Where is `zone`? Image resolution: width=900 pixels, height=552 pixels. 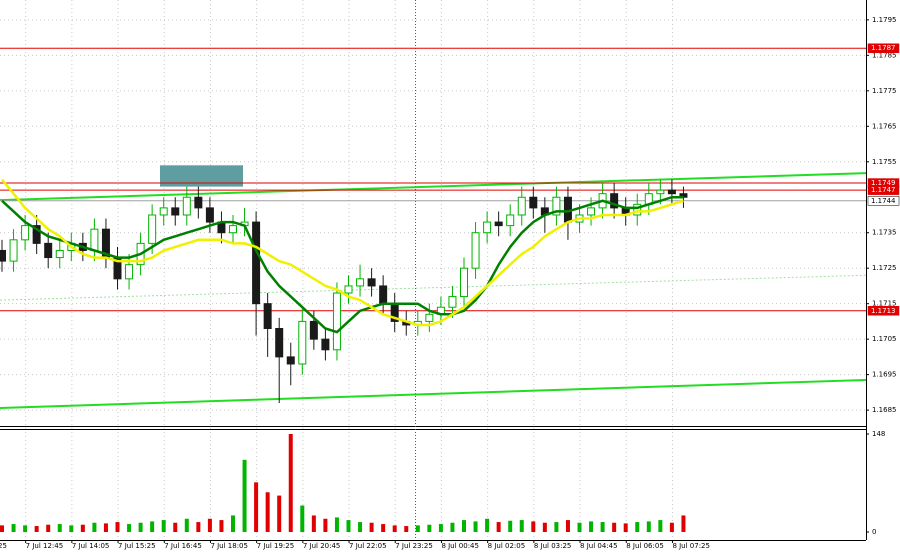
zone is located at coordinates (201, 176).